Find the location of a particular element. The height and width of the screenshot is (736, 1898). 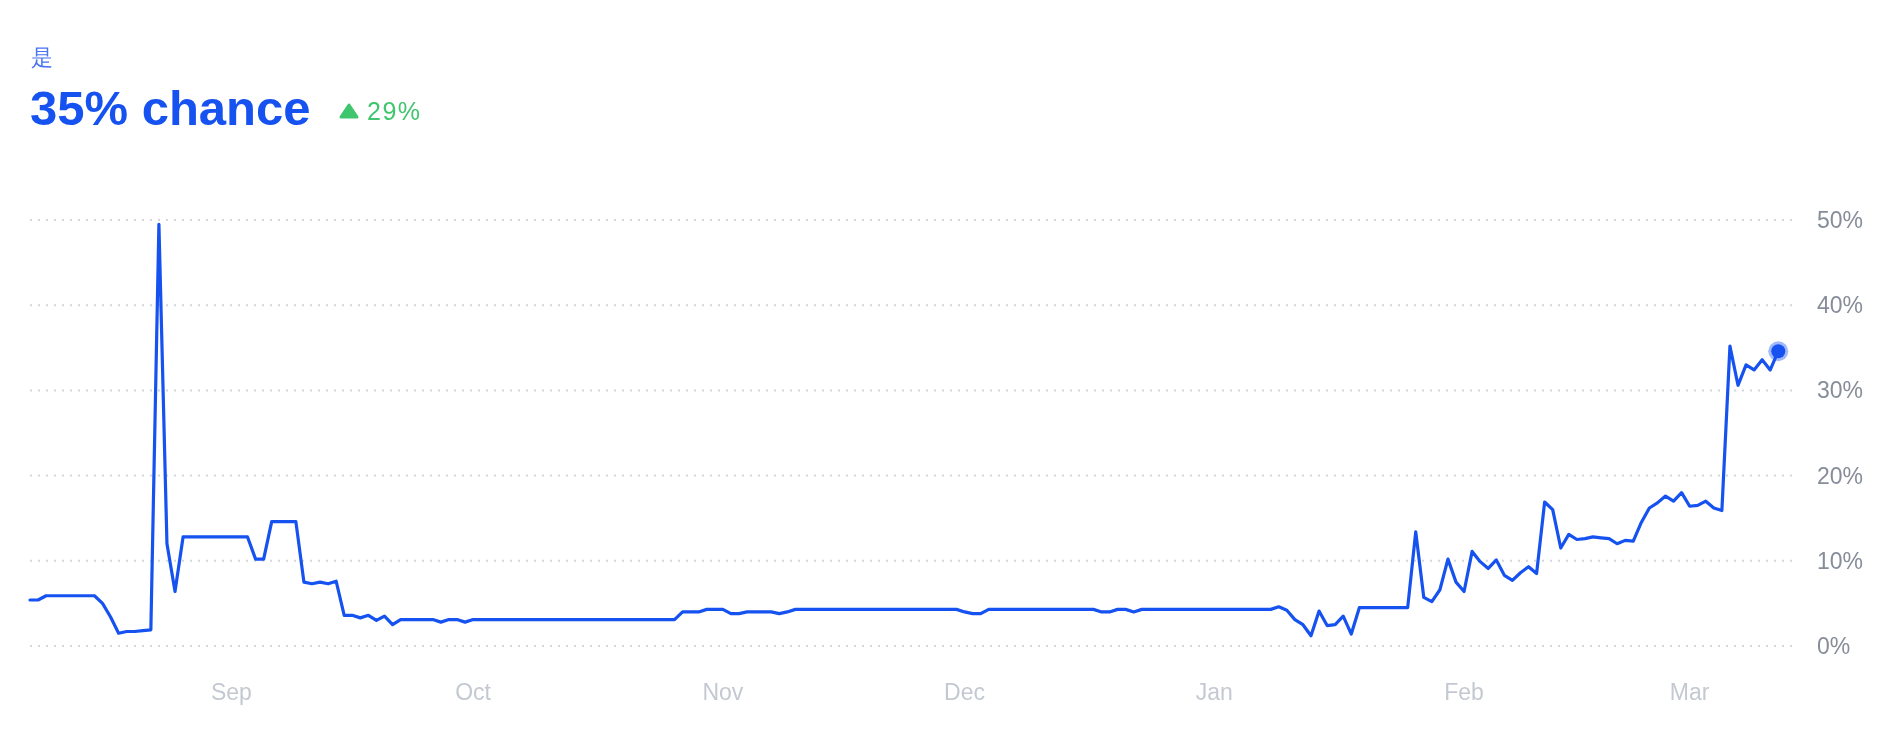

ytick-label: 30% is located at coordinates (1840, 390).